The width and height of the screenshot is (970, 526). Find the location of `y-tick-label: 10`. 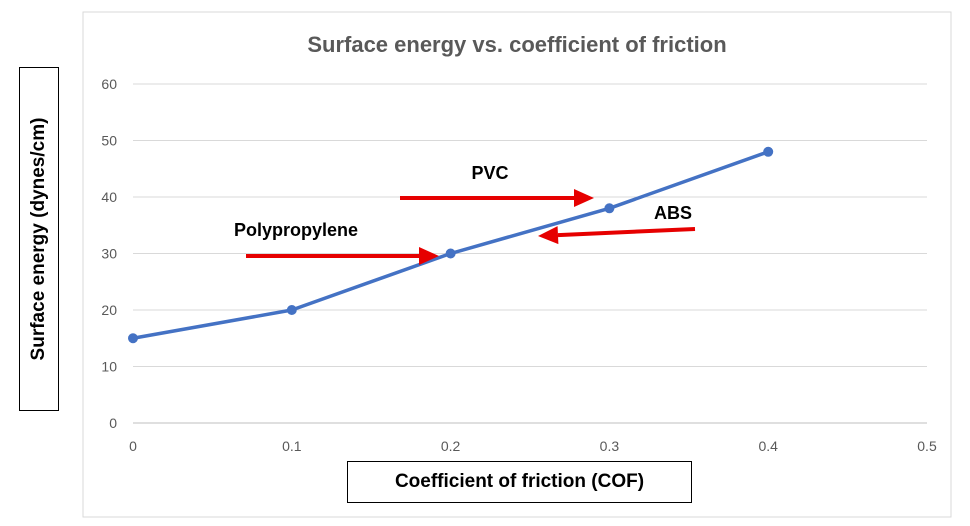

y-tick-label: 10 is located at coordinates (109, 367).